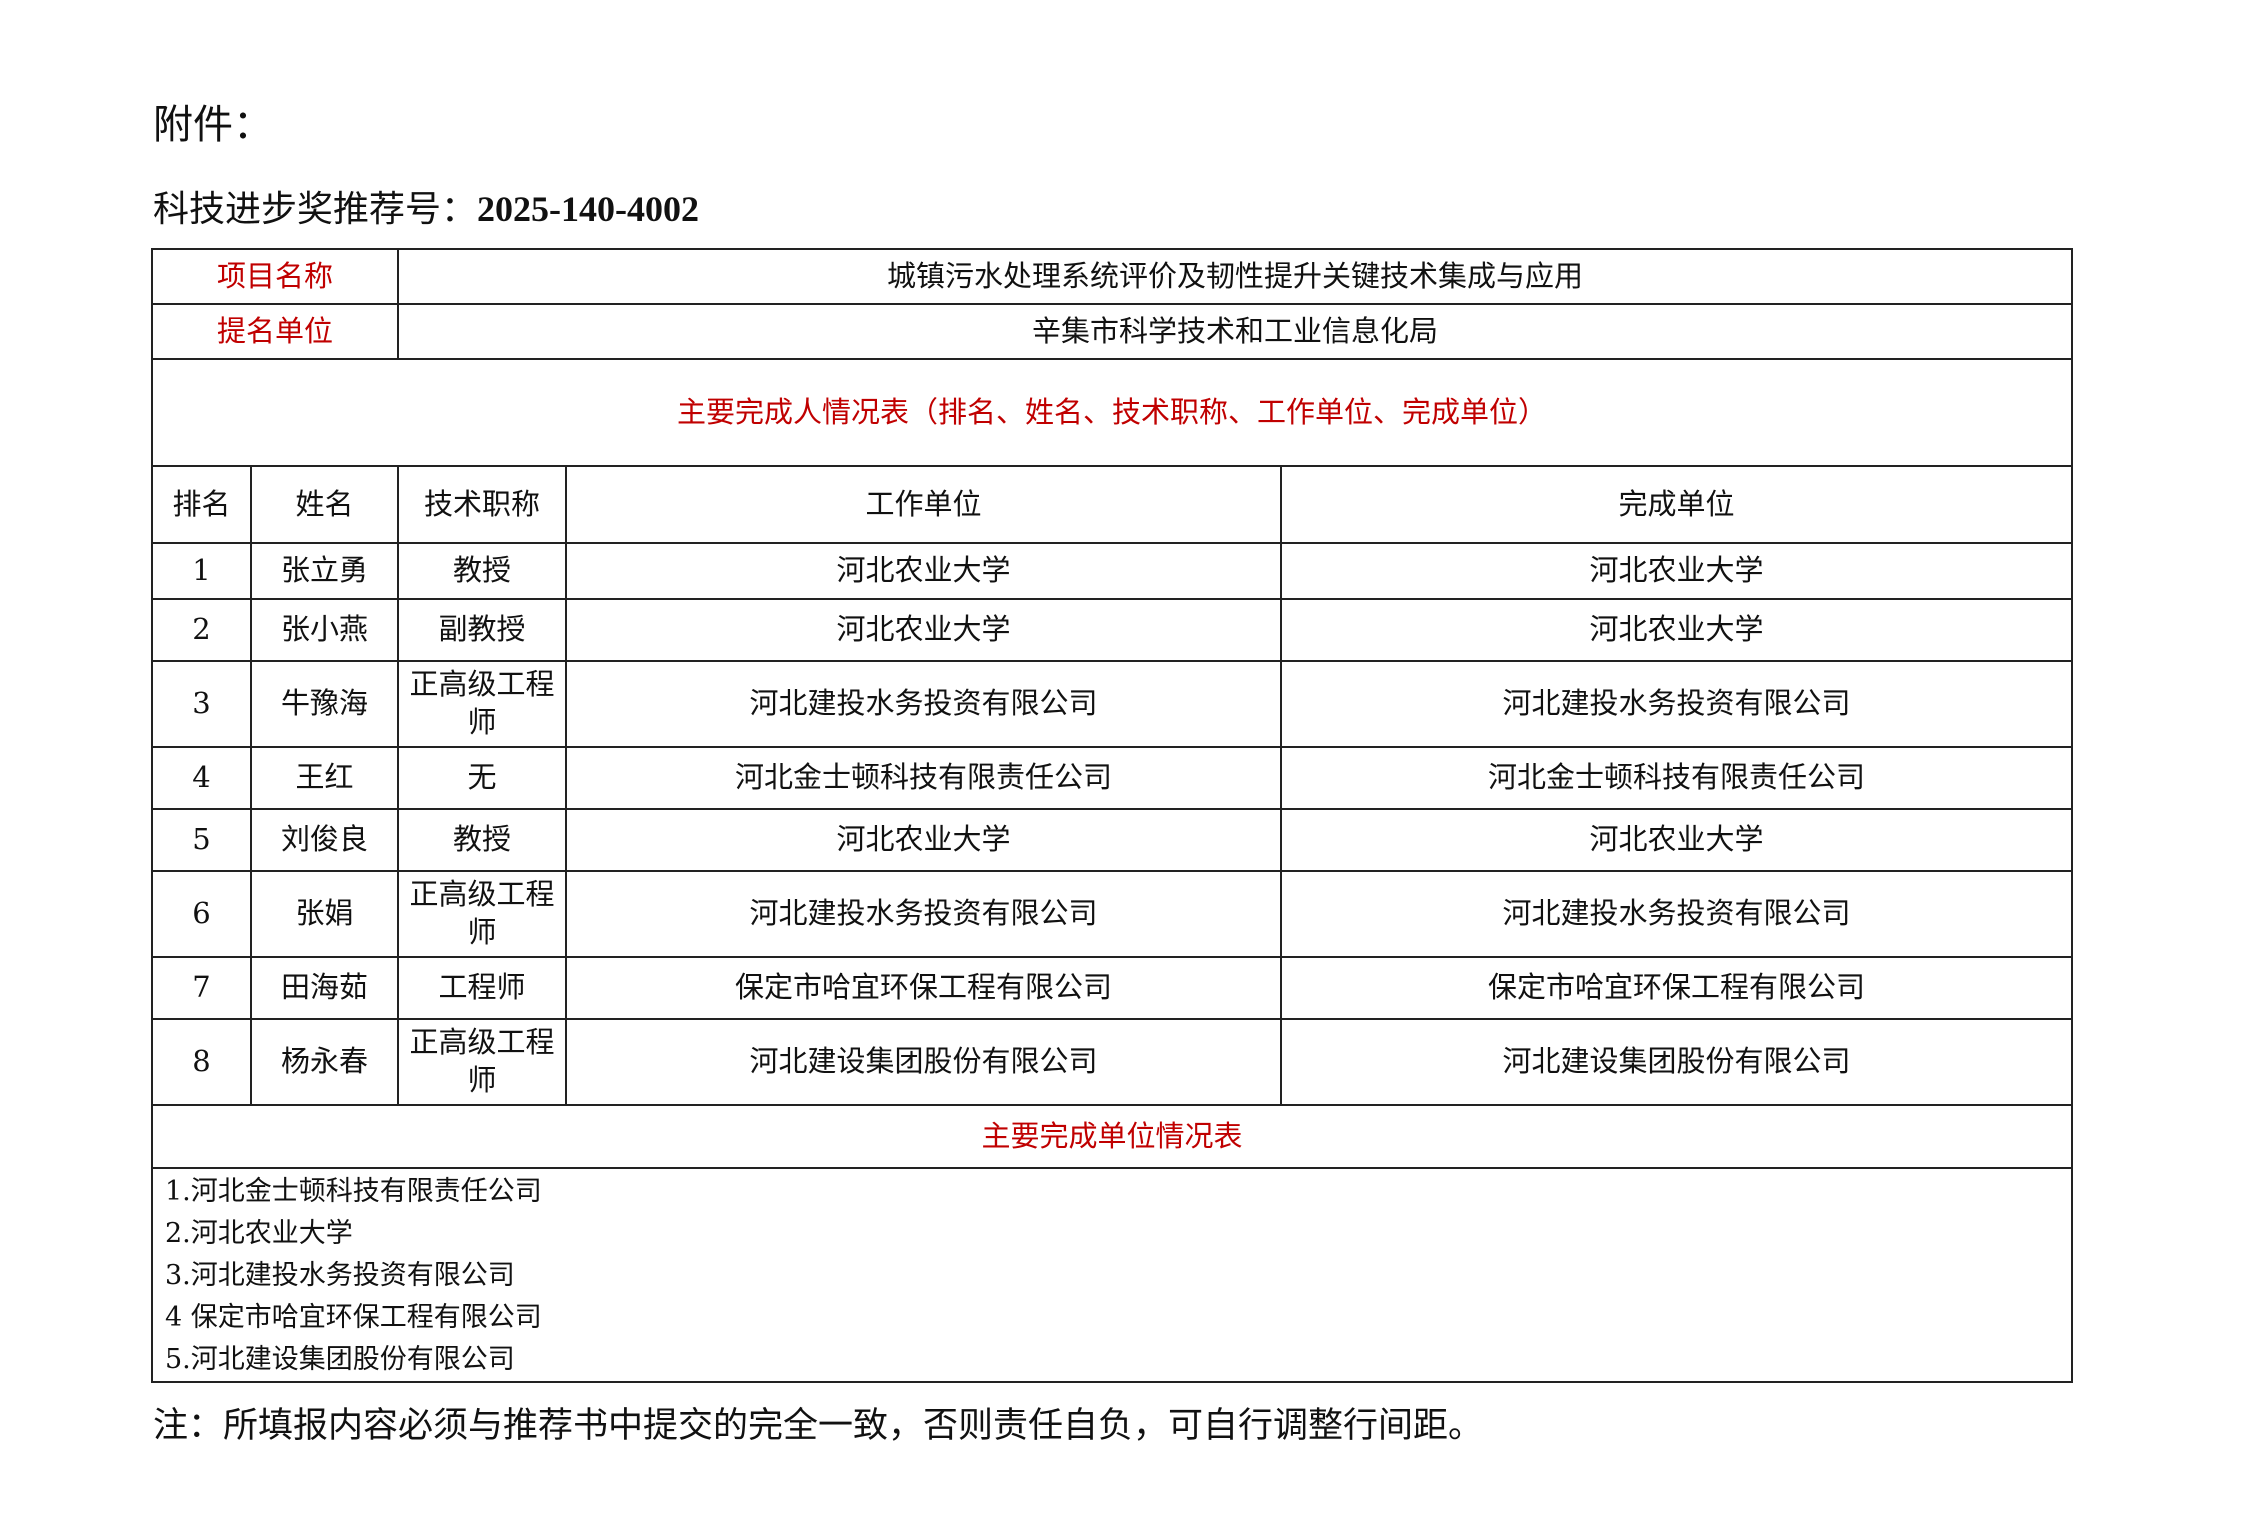 The height and width of the screenshot is (1523, 2245). Describe the element at coordinates (324, 1062) in the screenshot. I see `person-name: 杨永春` at that location.